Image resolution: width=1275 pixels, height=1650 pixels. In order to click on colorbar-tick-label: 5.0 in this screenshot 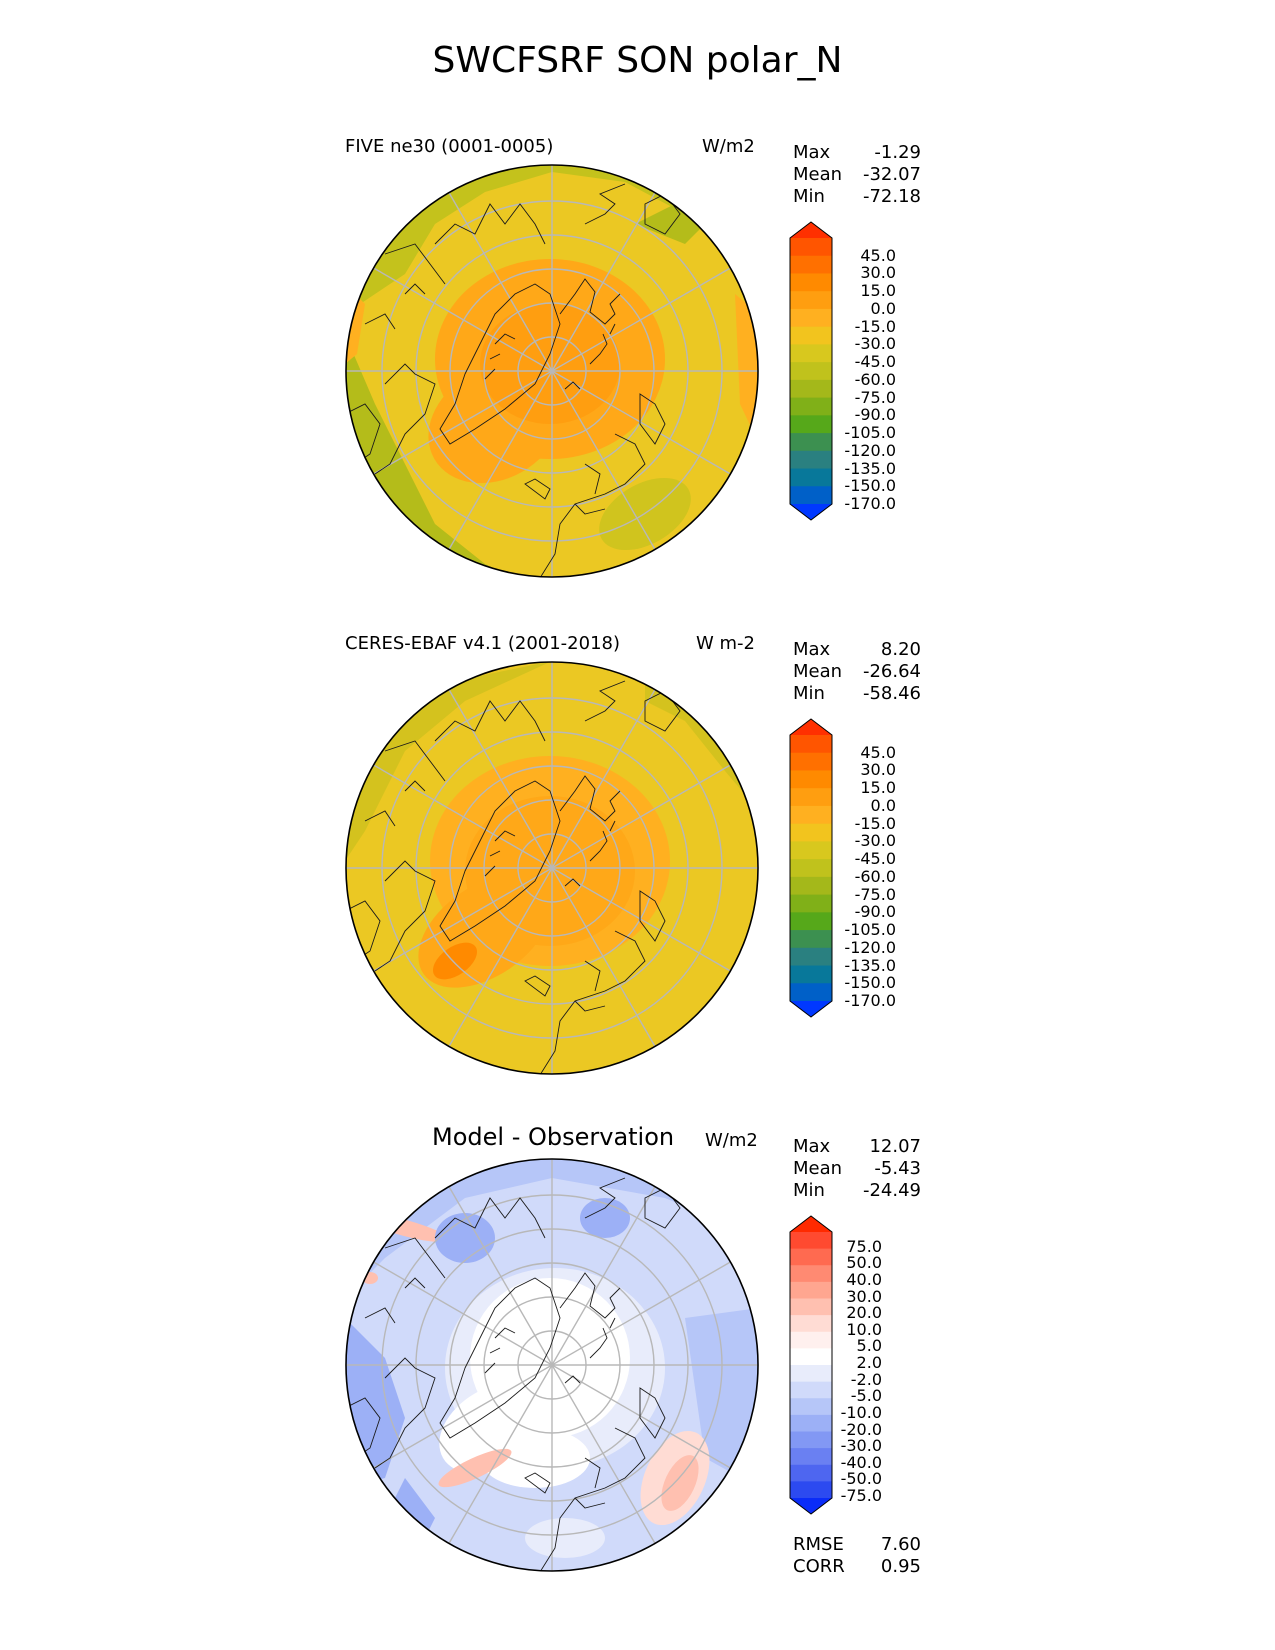, I will do `click(869, 1346)`.